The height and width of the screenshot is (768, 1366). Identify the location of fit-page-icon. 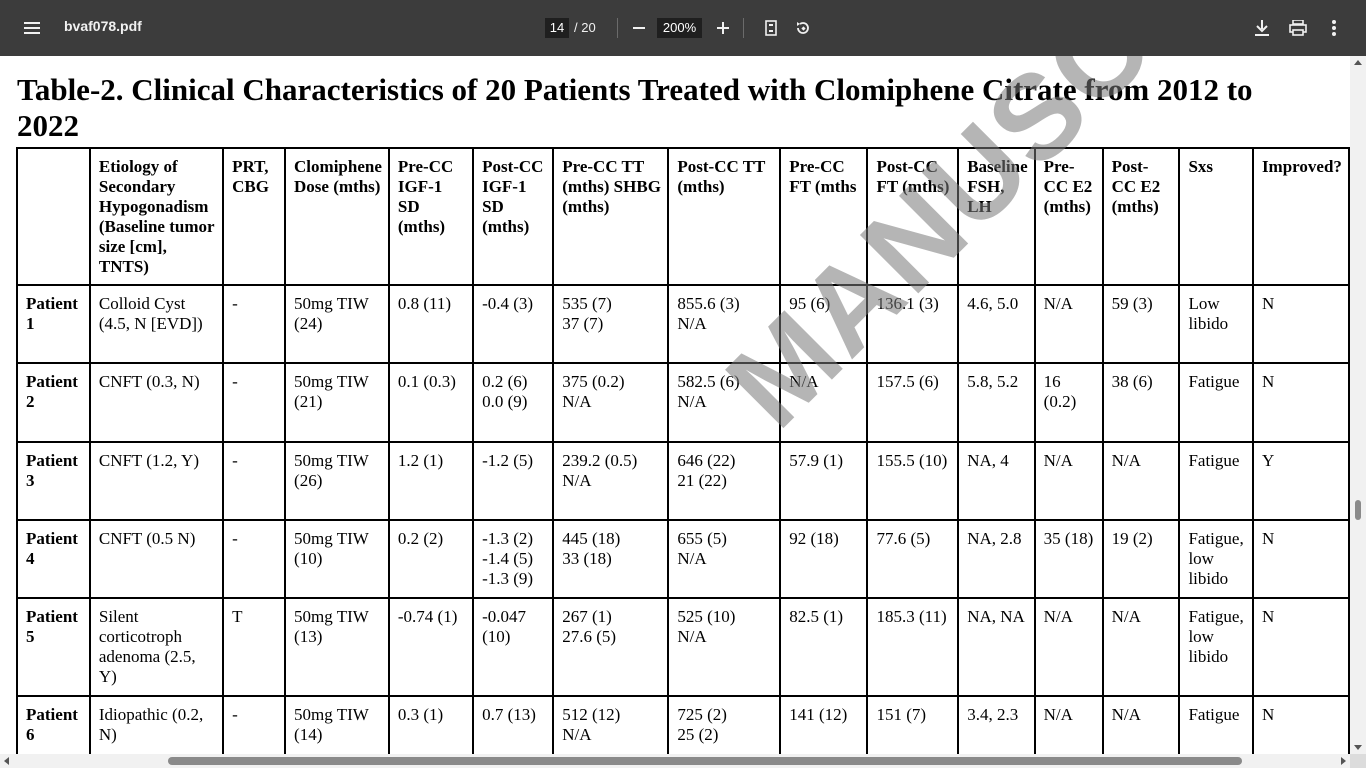
(771, 28).